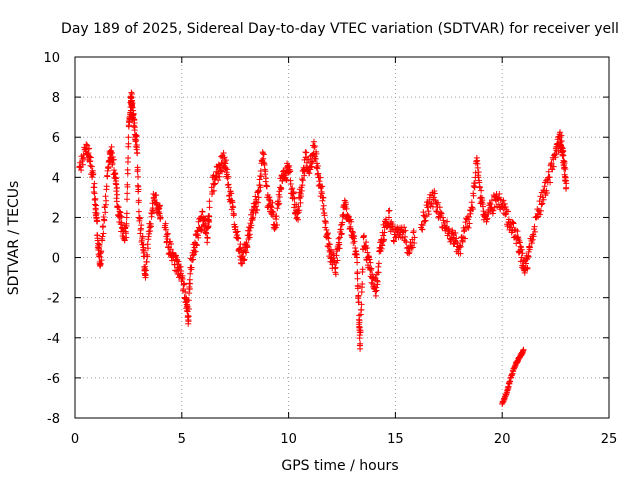  What do you see at coordinates (53, 299) in the screenshot?
I see `y-tick-label: -2` at bounding box center [53, 299].